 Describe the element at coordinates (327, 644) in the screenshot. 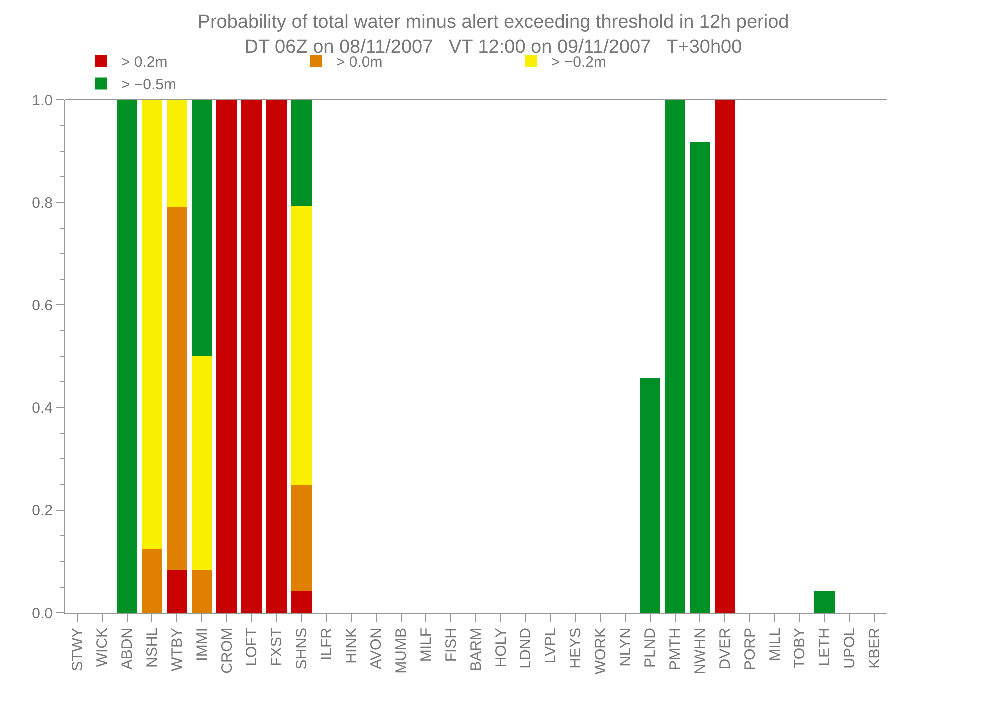

I see `x-tick-label: ILFR` at that location.